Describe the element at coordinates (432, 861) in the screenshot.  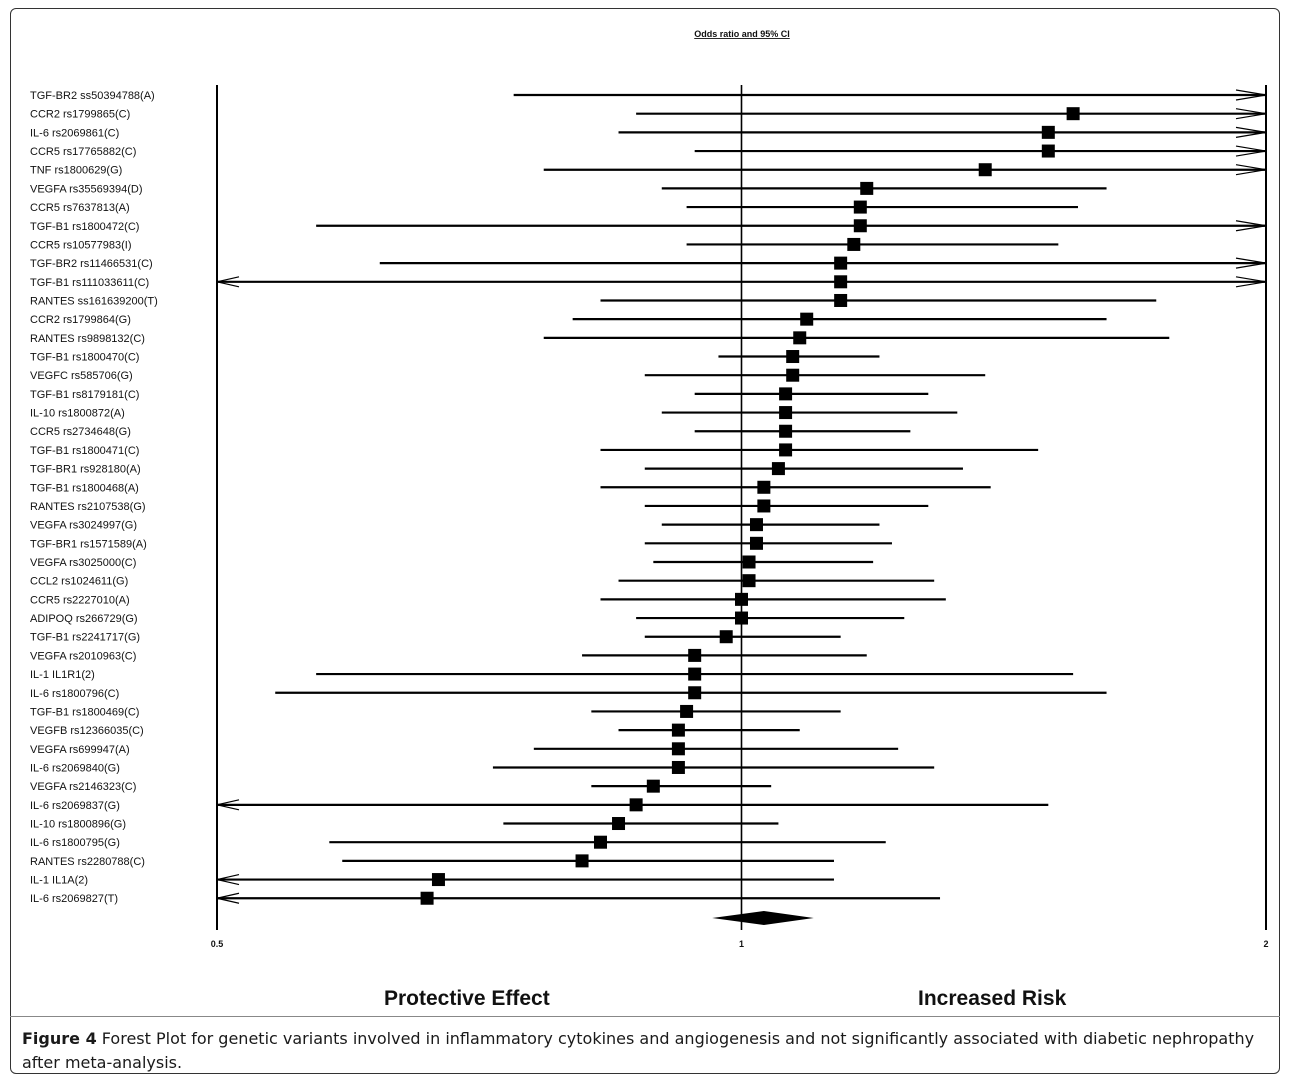
I see `forest-row: RANTES rs2280788(C)` at that location.